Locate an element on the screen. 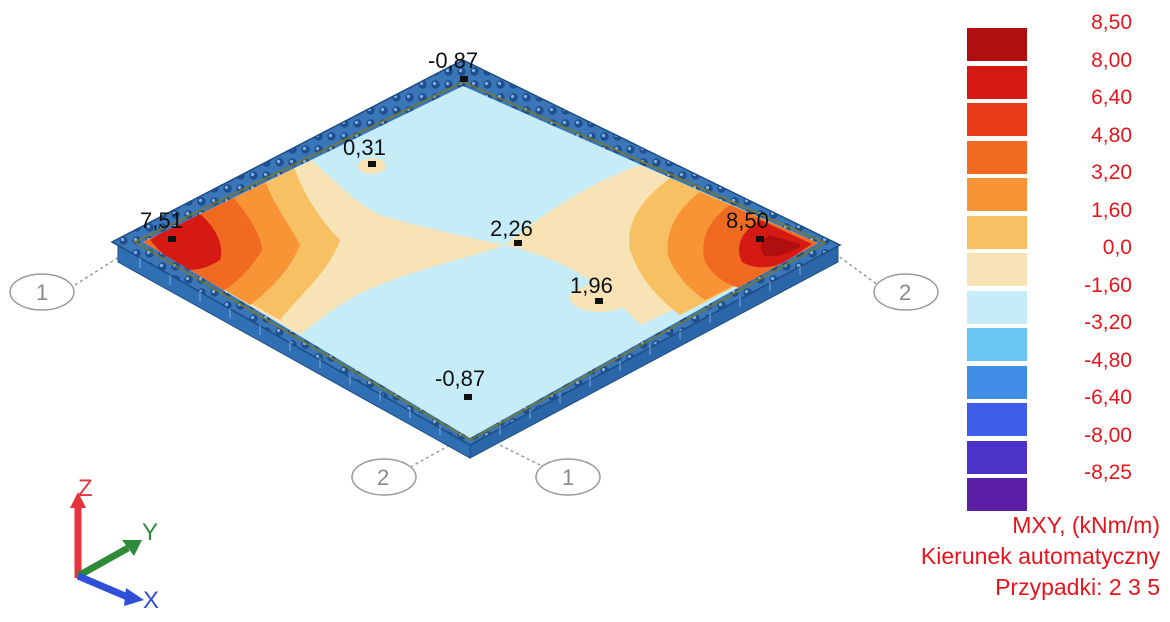  legend-label: 0,0 is located at coordinates (1117, 247).